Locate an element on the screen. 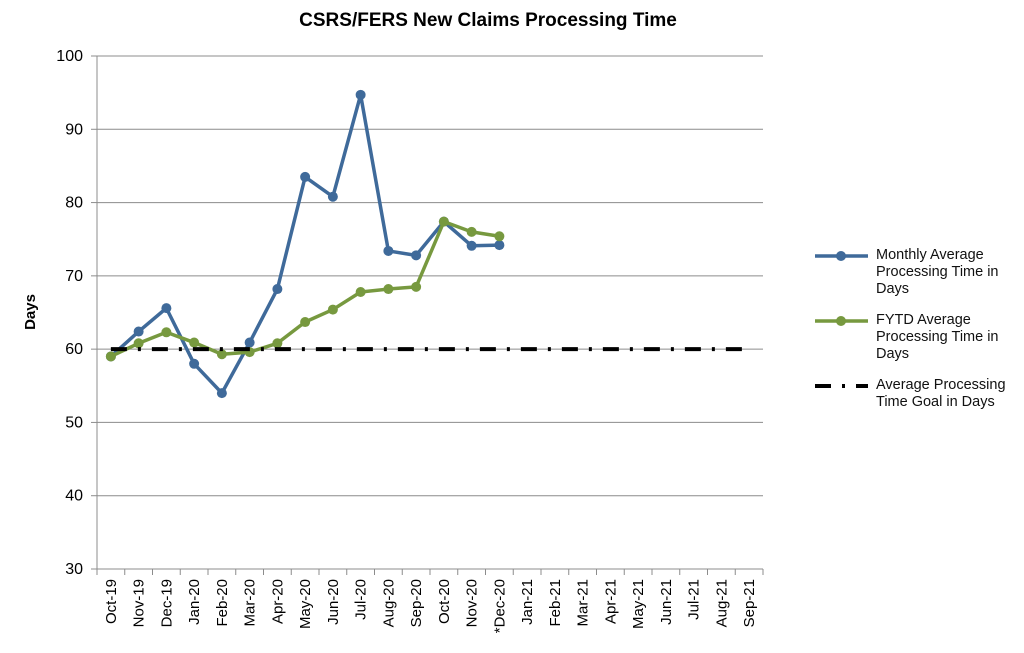 This screenshot has width=1024, height=653. x-tick-label: Oct-19 is located at coordinates (111, 601).